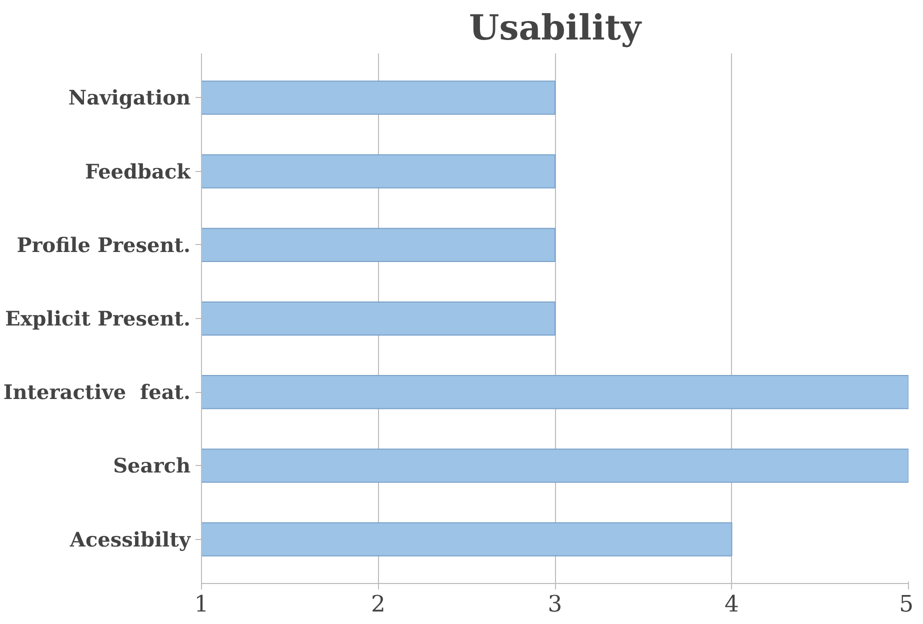  Describe the element at coordinates (201, 605) in the screenshot. I see `x-tick-label: 1` at that location.